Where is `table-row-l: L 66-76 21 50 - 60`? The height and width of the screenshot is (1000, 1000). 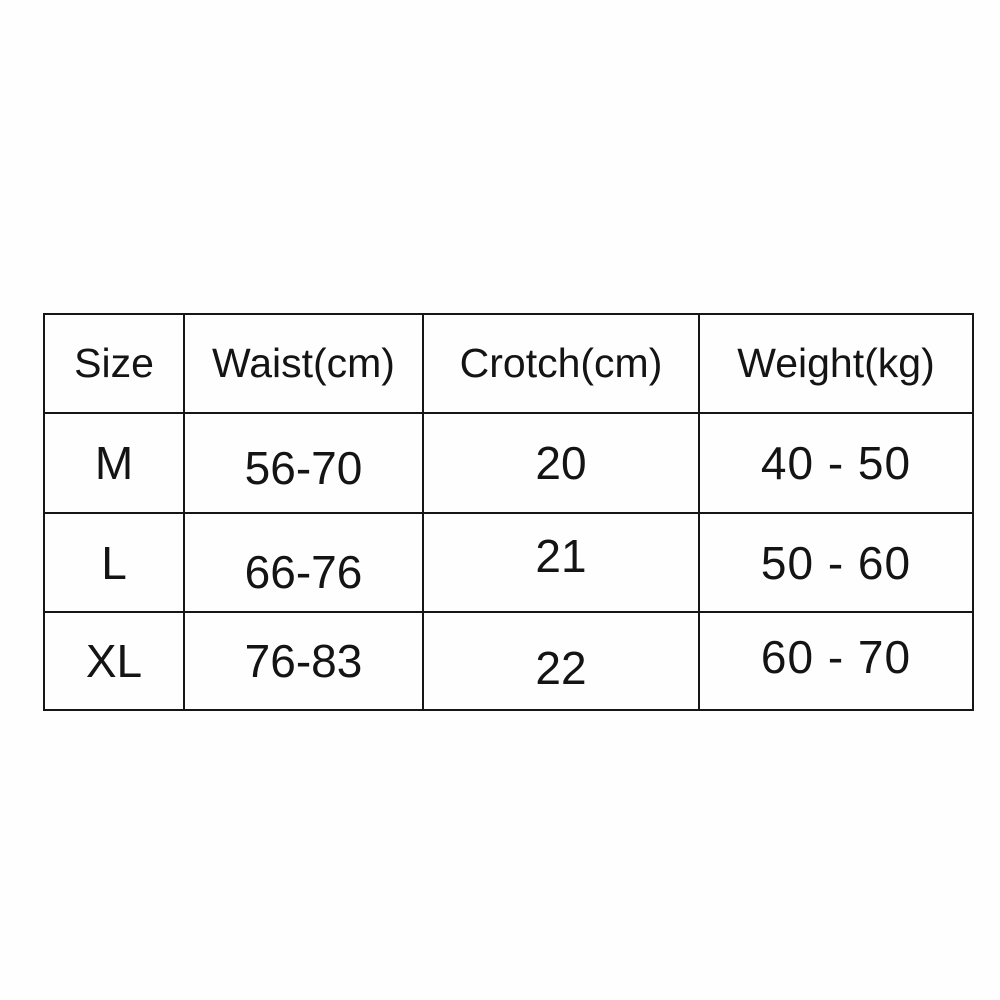
table-row-l: L 66-76 21 50 - 60 is located at coordinates (508, 562).